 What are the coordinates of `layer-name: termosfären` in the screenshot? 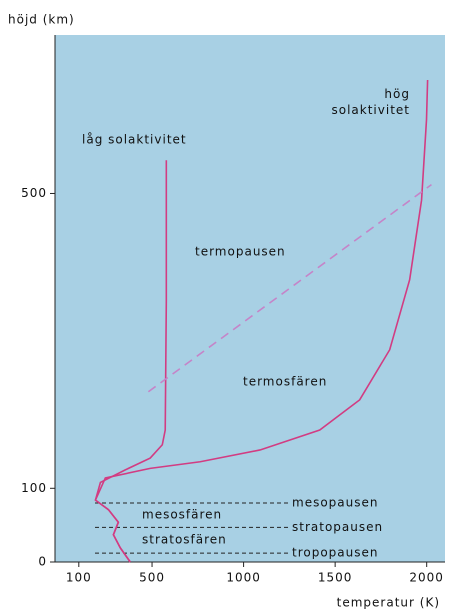 It's located at (285, 382).